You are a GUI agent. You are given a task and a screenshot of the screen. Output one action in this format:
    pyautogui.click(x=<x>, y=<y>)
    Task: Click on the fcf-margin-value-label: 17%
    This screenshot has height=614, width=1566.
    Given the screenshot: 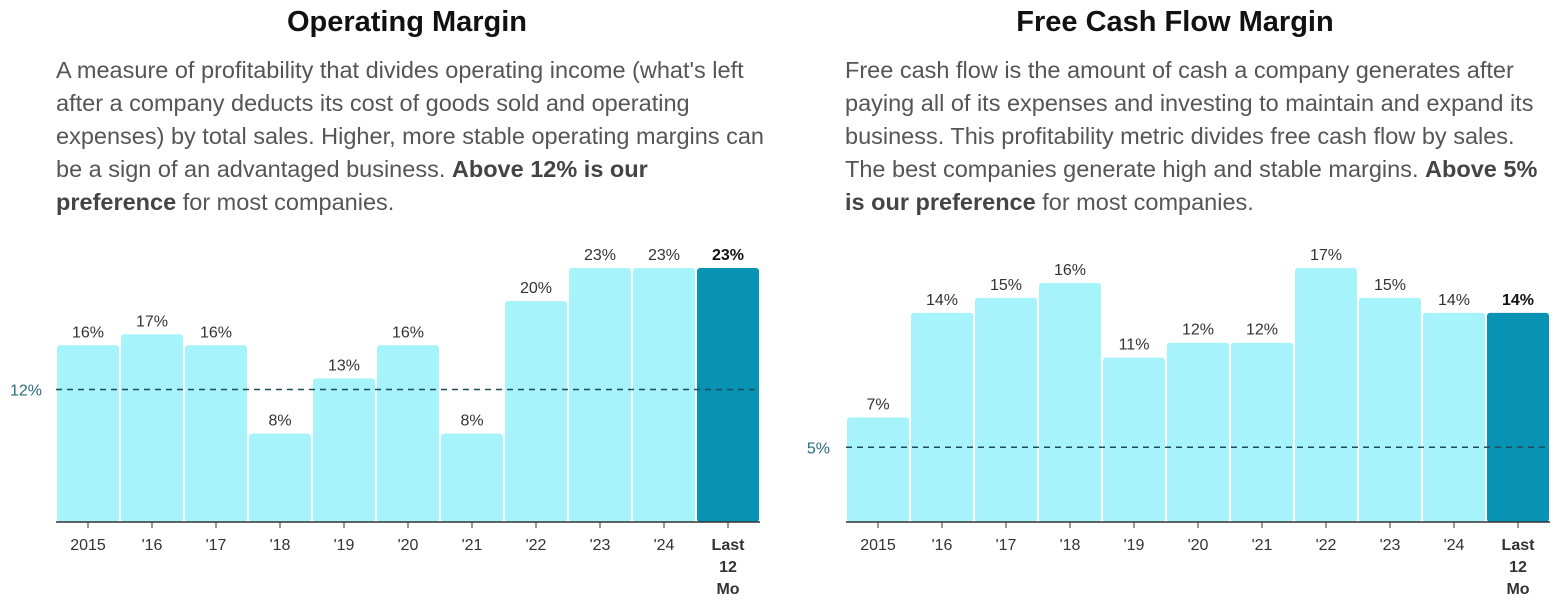 What is the action you would take?
    pyautogui.click(x=1326, y=255)
    